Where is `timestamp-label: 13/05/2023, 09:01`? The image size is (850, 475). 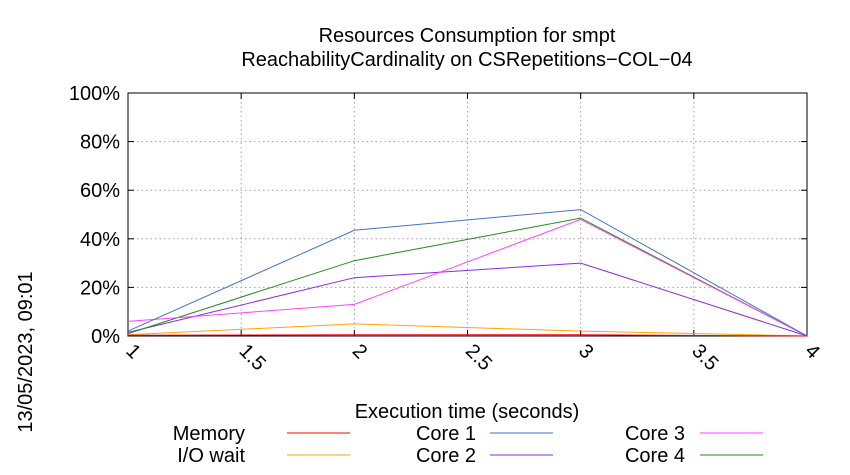
timestamp-label: 13/05/2023, 09:01 is located at coordinates (26, 351).